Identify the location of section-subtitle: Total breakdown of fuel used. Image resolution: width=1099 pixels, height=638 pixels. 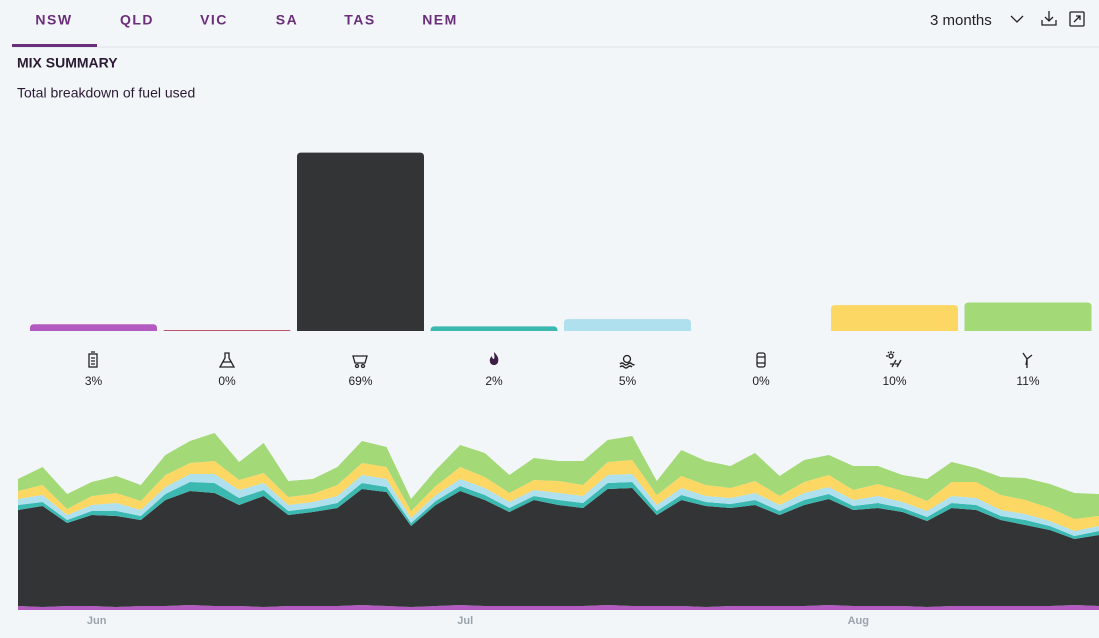
(106, 93).